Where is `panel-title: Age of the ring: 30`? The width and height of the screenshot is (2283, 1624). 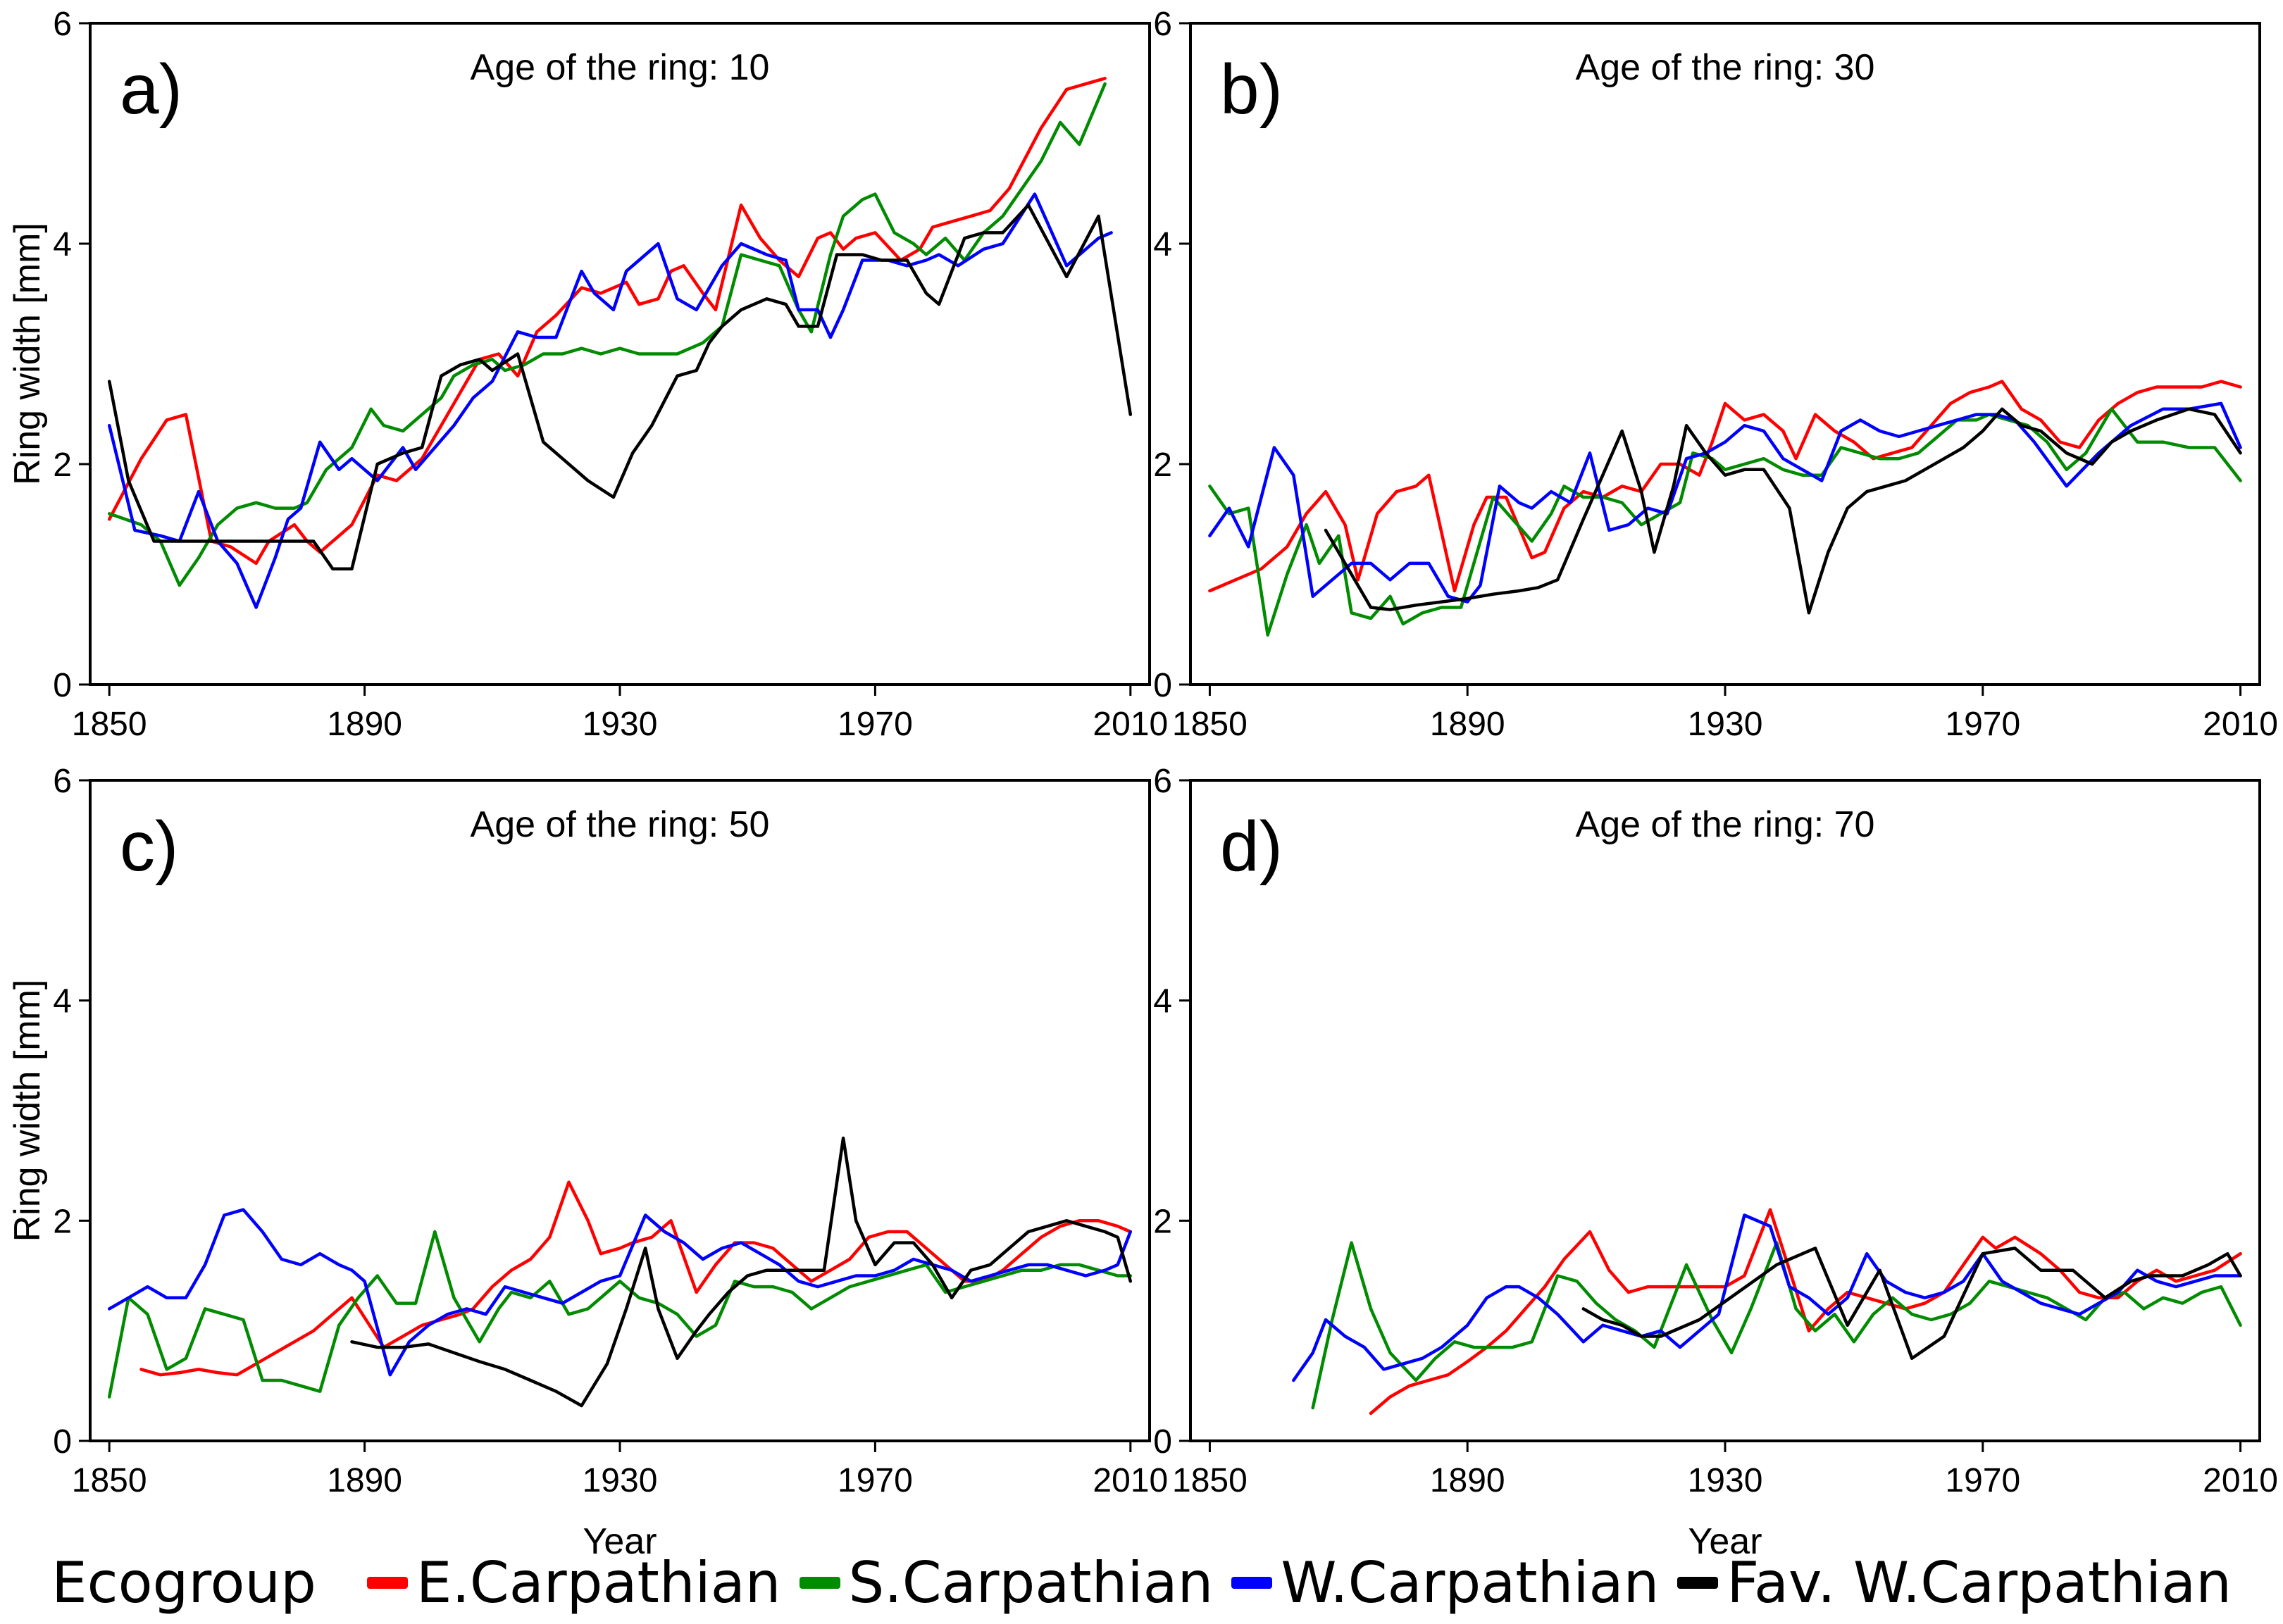
panel-title: Age of the ring: 30 is located at coordinates (1725, 67).